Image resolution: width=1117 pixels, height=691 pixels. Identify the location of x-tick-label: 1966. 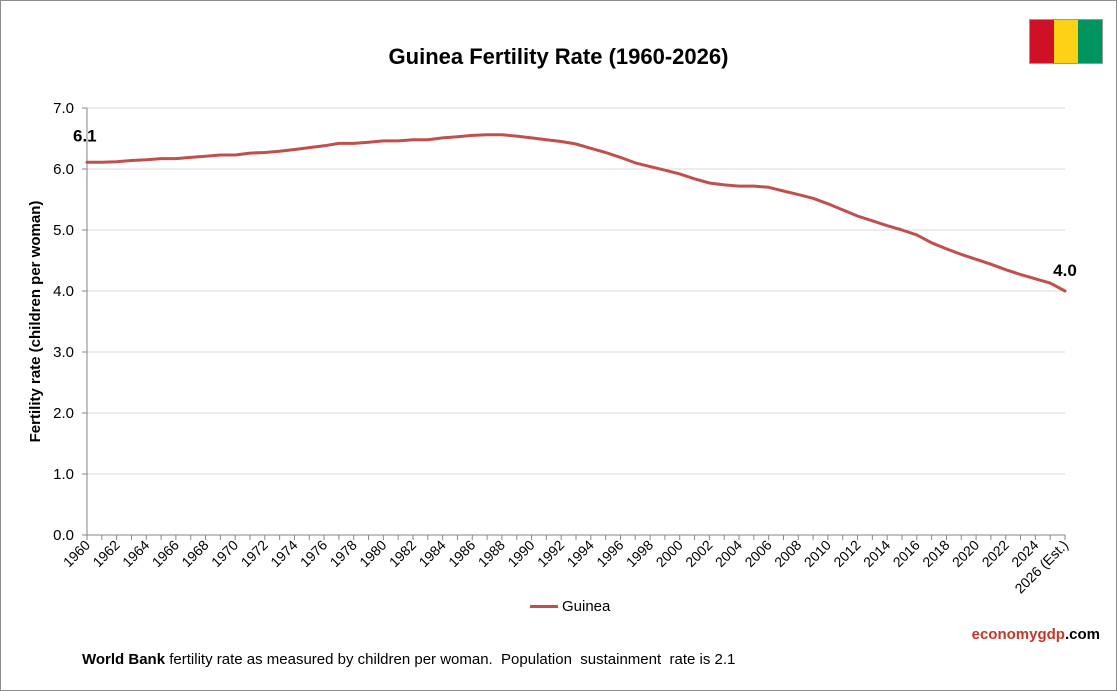
(165, 553).